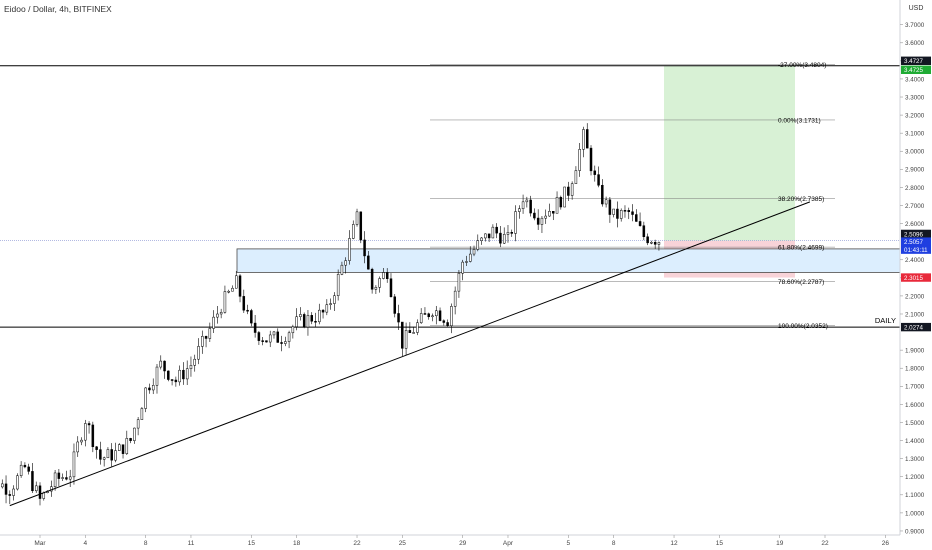 The height and width of the screenshot is (550, 932). What do you see at coordinates (825, 543) in the screenshot?
I see `x-tick-label: 22` at bounding box center [825, 543].